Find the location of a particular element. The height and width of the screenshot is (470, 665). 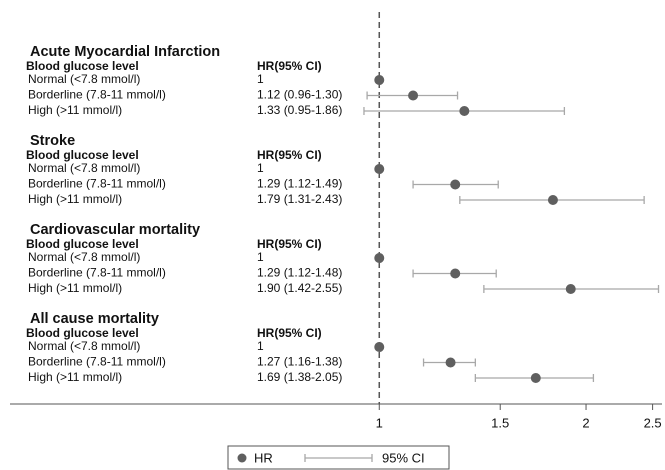

hr-label: 1.12 (0.96-1.30) is located at coordinates (299, 95).